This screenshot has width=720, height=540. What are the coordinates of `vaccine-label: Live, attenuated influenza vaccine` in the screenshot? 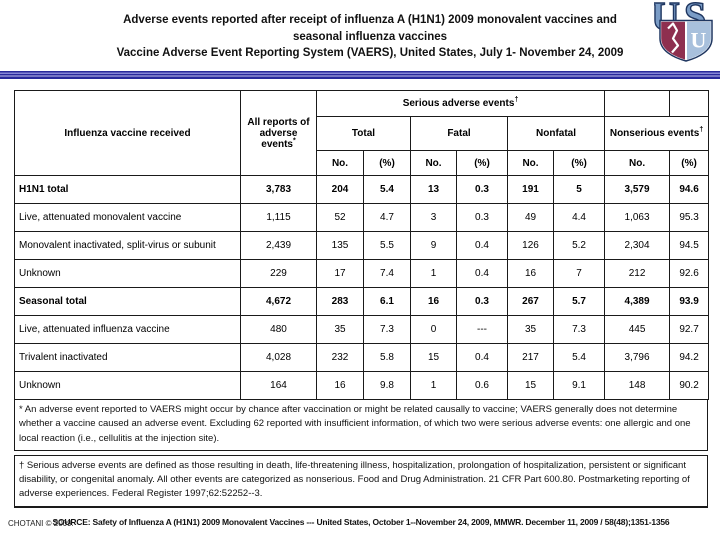 It's located at (127, 329).